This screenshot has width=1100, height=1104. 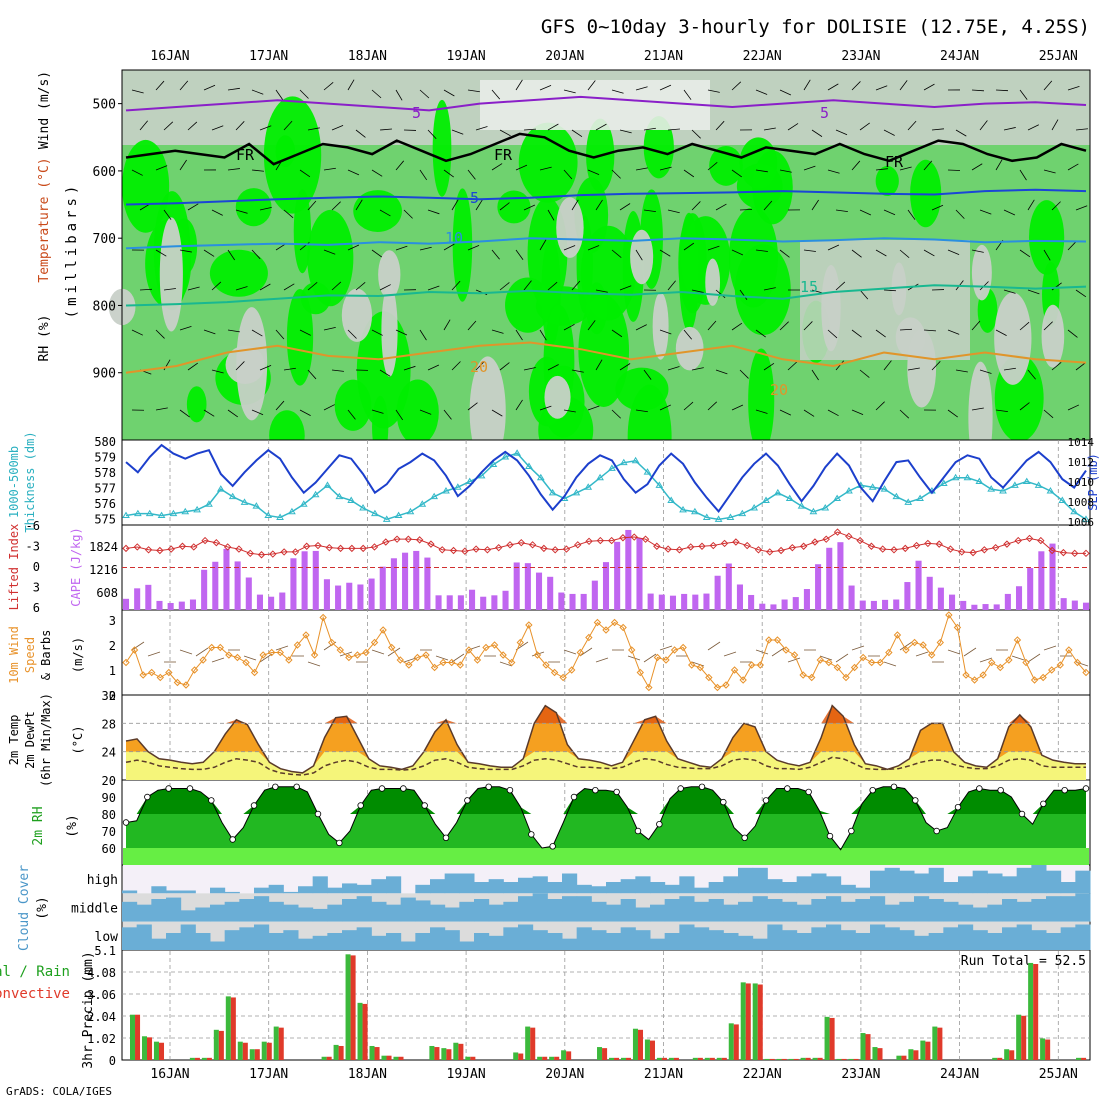 I want to click on top-day-label: 25JAN, so click(x=1058, y=56).